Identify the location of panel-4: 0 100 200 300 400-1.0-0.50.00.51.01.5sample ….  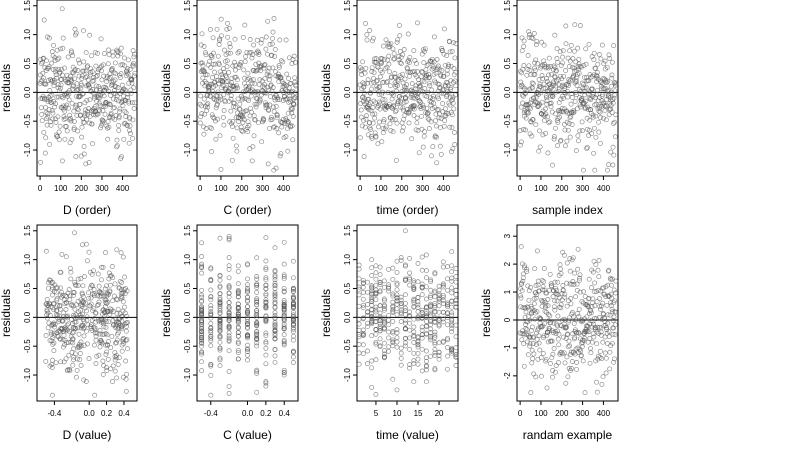
(549, 108).